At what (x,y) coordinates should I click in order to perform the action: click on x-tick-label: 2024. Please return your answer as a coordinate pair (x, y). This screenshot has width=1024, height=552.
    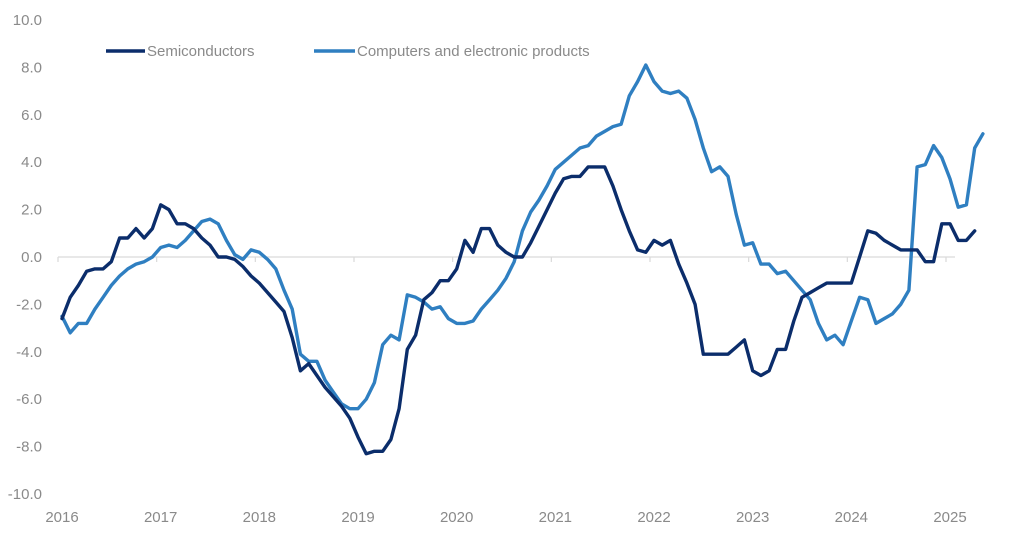
    Looking at the image, I should click on (851, 517).